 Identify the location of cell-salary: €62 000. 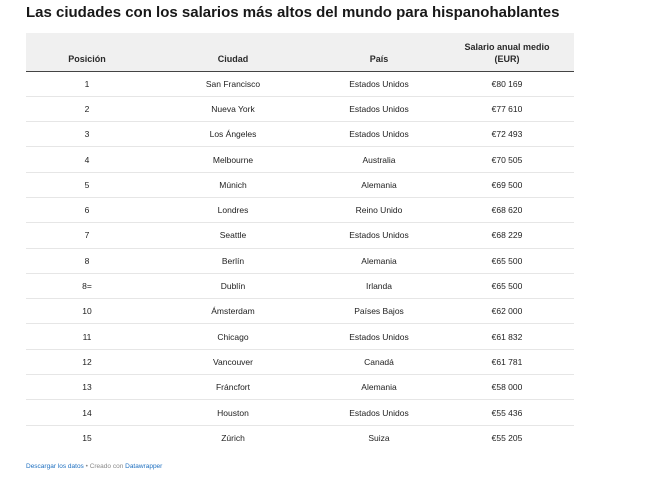
(507, 311).